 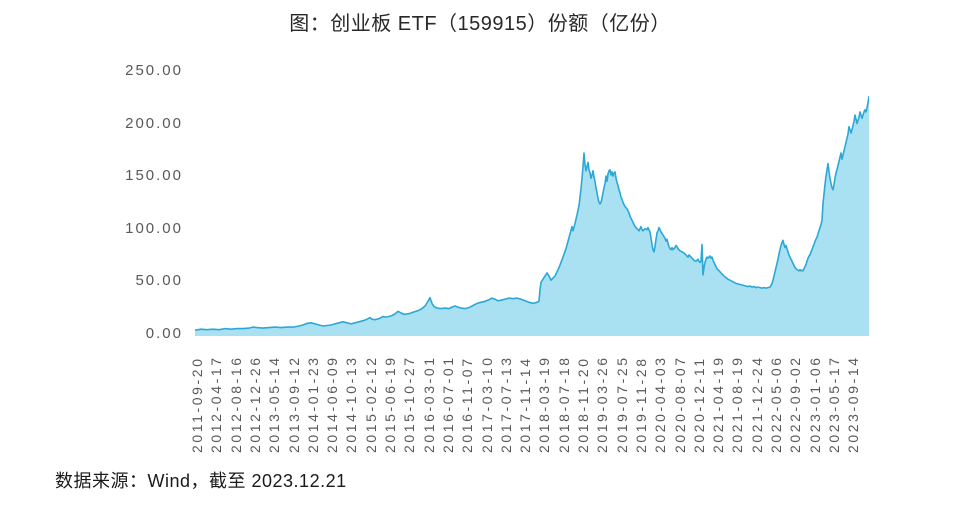 What do you see at coordinates (197, 404) in the screenshot?
I see `x-tick-label: 2011-09-20` at bounding box center [197, 404].